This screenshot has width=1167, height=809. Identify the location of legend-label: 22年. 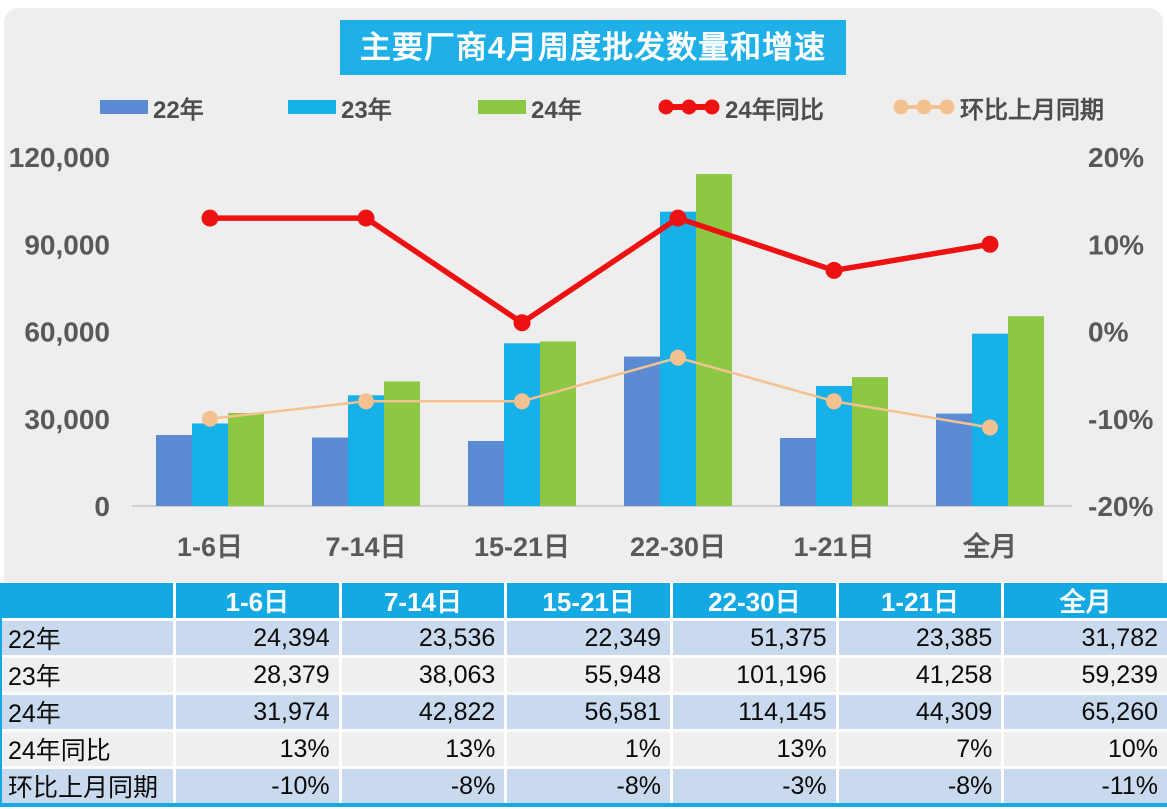
(178, 110).